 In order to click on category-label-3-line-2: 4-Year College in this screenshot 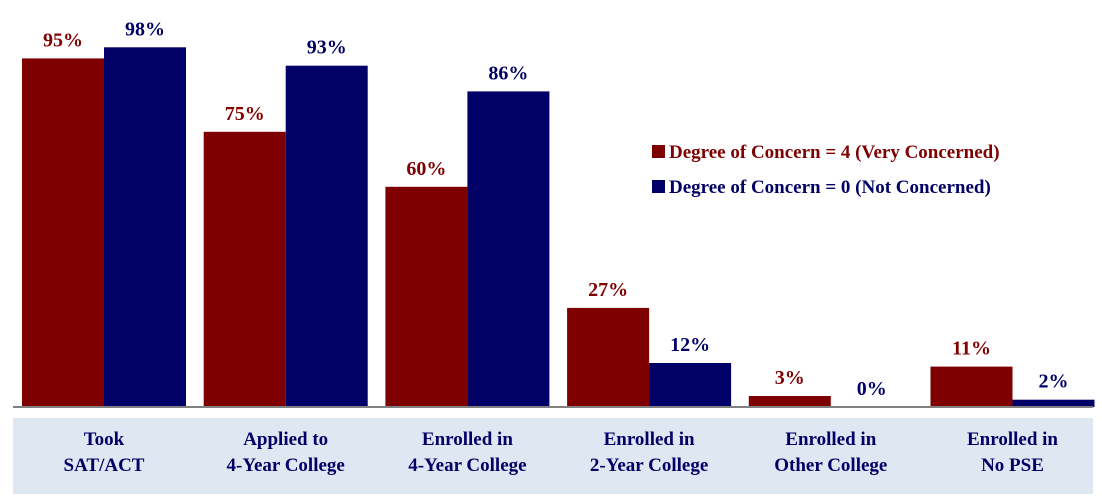, I will do `click(467, 465)`.